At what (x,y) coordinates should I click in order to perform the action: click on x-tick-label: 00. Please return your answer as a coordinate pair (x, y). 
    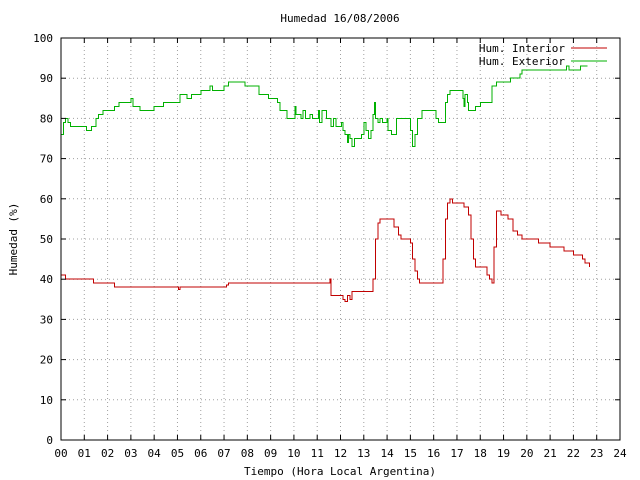
    Looking at the image, I should click on (60, 453).